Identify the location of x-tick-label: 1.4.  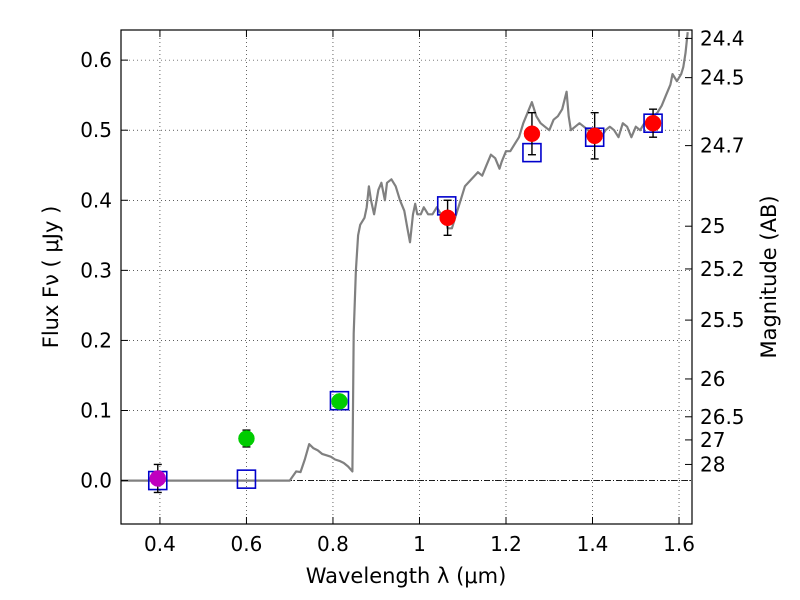
(593, 544).